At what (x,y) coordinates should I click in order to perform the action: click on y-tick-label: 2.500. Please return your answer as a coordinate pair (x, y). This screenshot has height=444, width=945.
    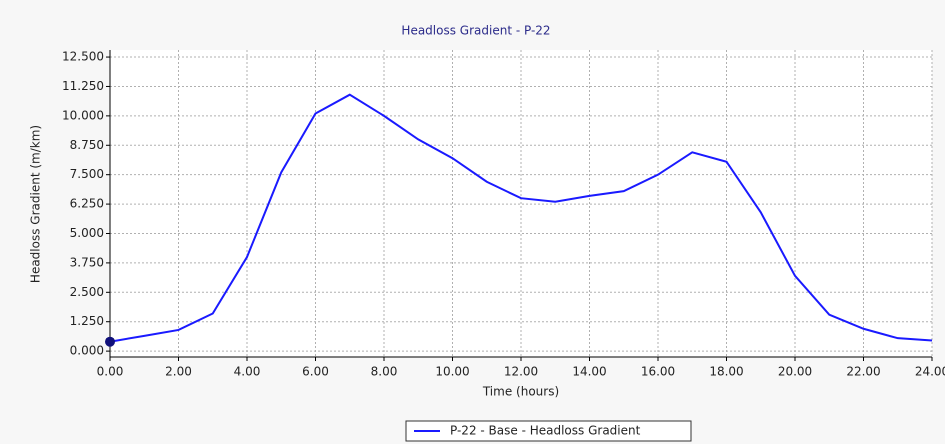
    Looking at the image, I should click on (87, 292).